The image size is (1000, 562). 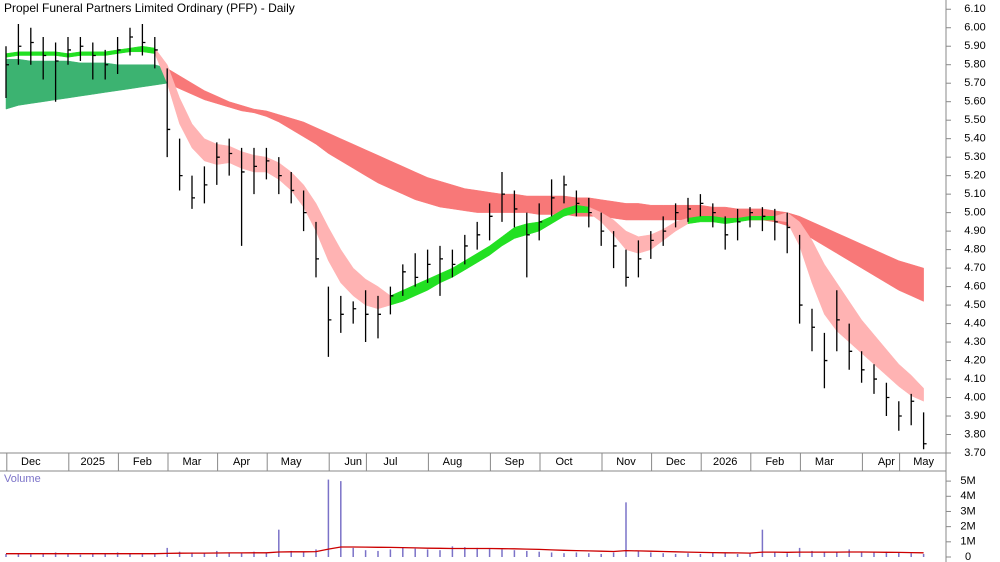 I want to click on ribbon, so click(x=849, y=307).